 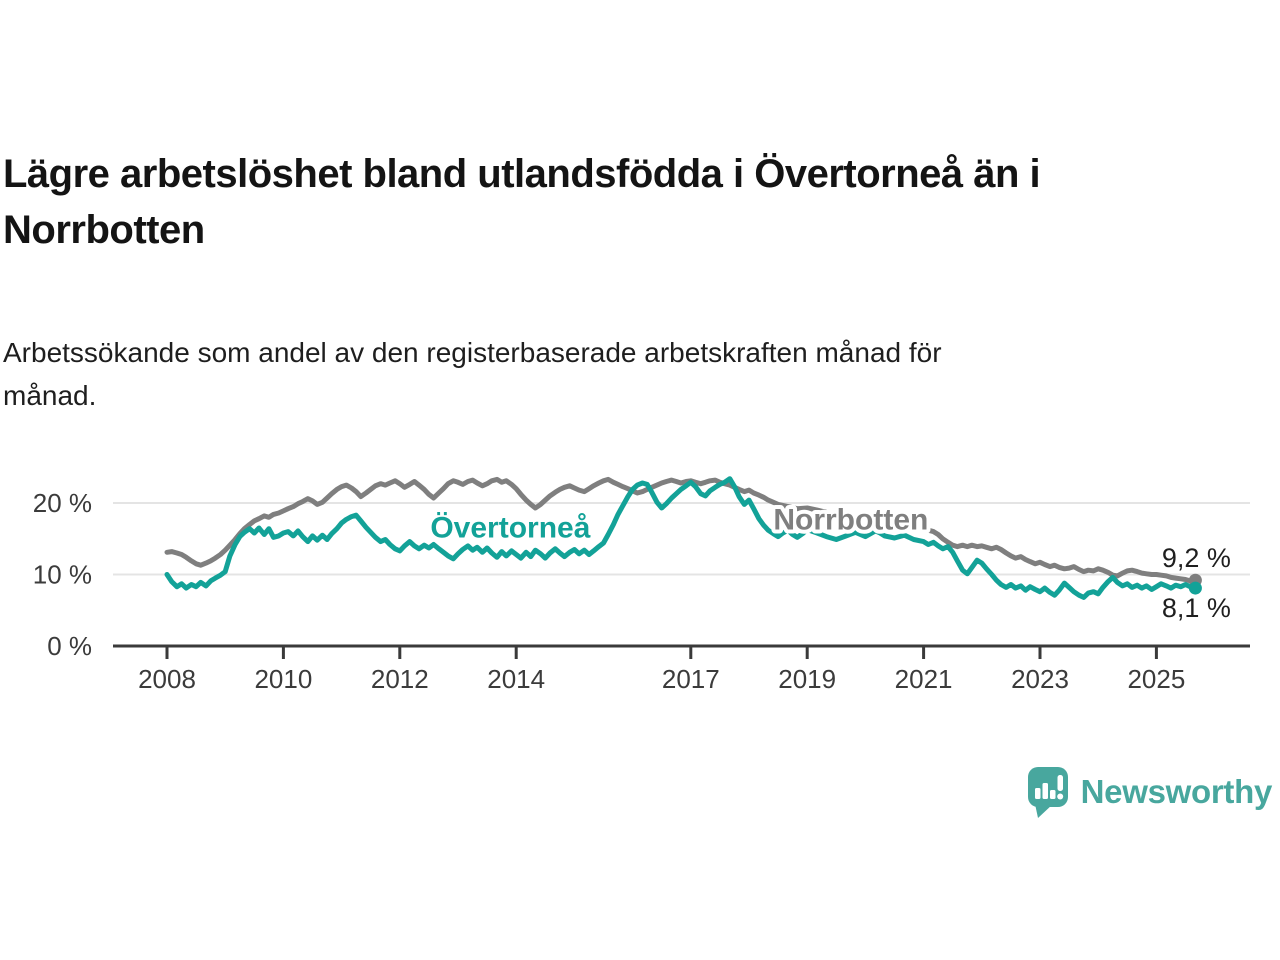 I want to click on newsworthy-logo-icon, so click(x=1047, y=792).